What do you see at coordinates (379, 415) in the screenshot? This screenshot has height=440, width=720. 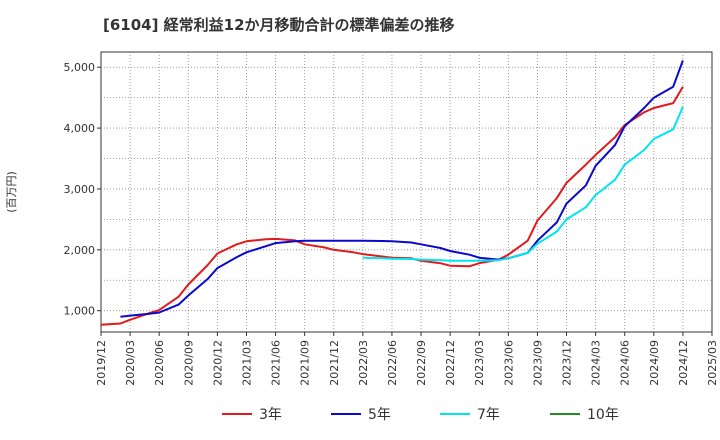 I see `legend-label-1: 5年` at bounding box center [379, 415].